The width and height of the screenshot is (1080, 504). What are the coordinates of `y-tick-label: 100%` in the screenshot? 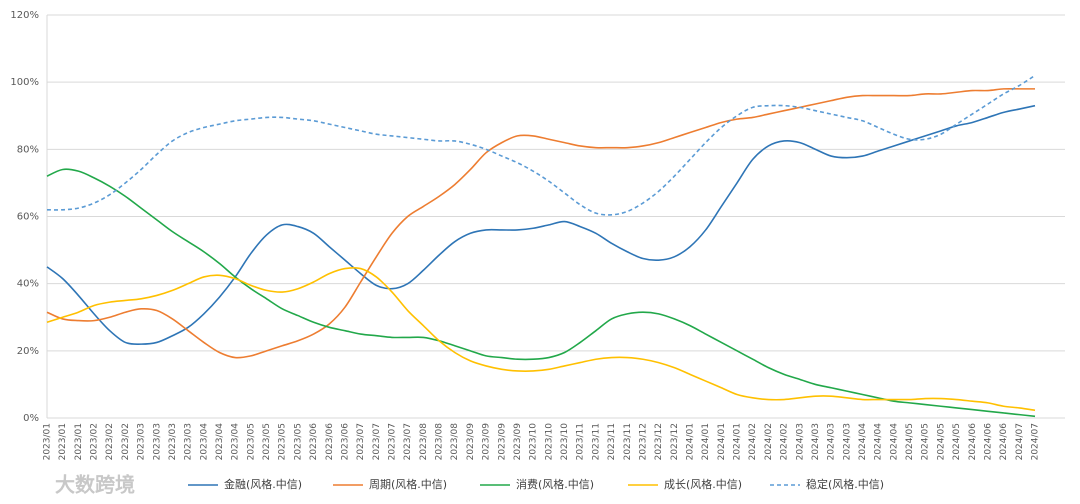 It's located at (24, 82).